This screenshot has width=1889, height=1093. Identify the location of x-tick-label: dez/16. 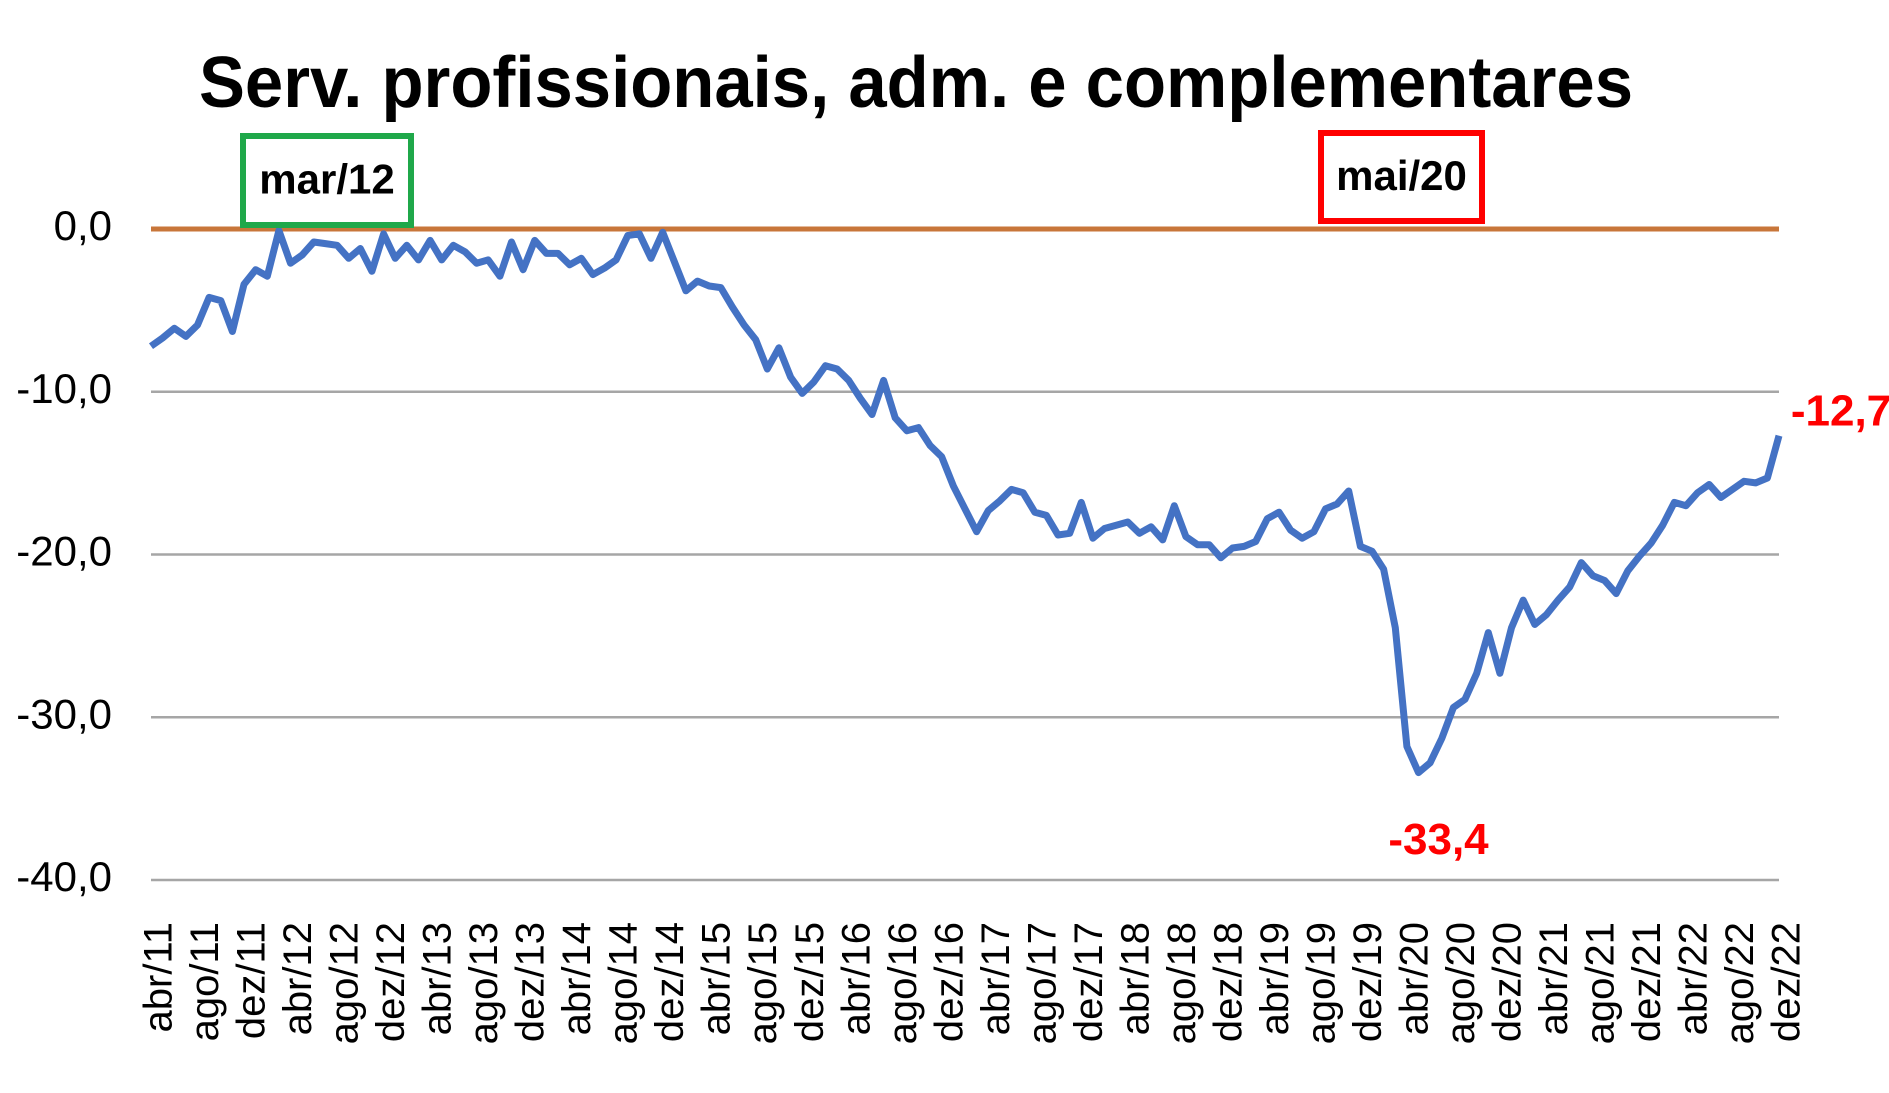
(949, 982).